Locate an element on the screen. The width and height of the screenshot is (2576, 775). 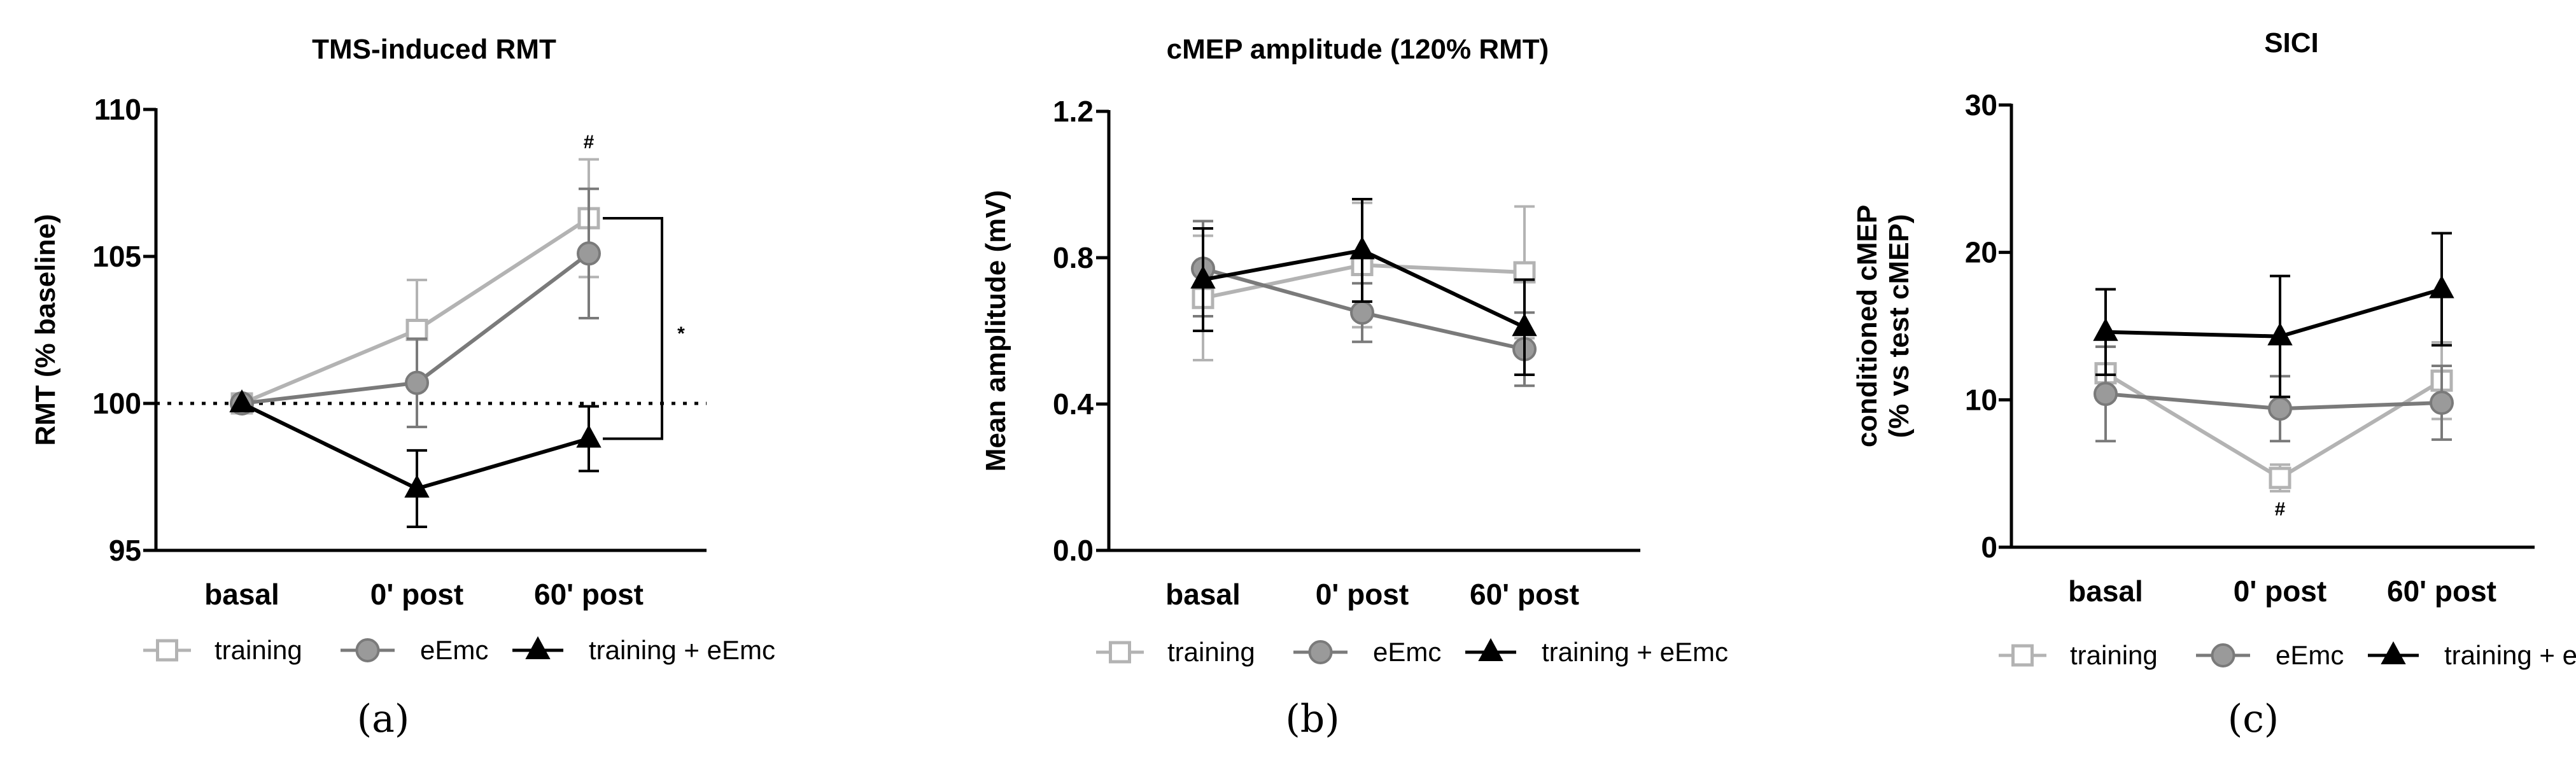
y-axis-label: RMT (% baseline) is located at coordinates (46, 329).